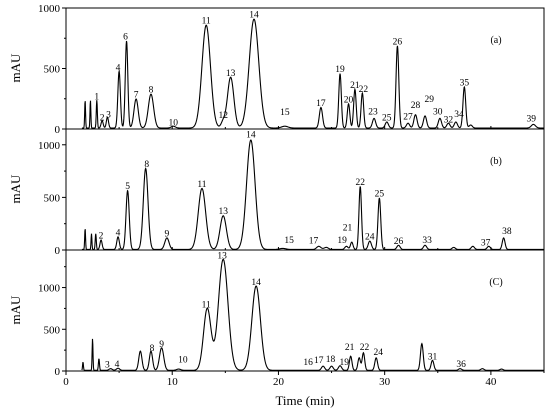  Describe the element at coordinates (173, 382) in the screenshot. I see `x-tick-label: 10` at that location.